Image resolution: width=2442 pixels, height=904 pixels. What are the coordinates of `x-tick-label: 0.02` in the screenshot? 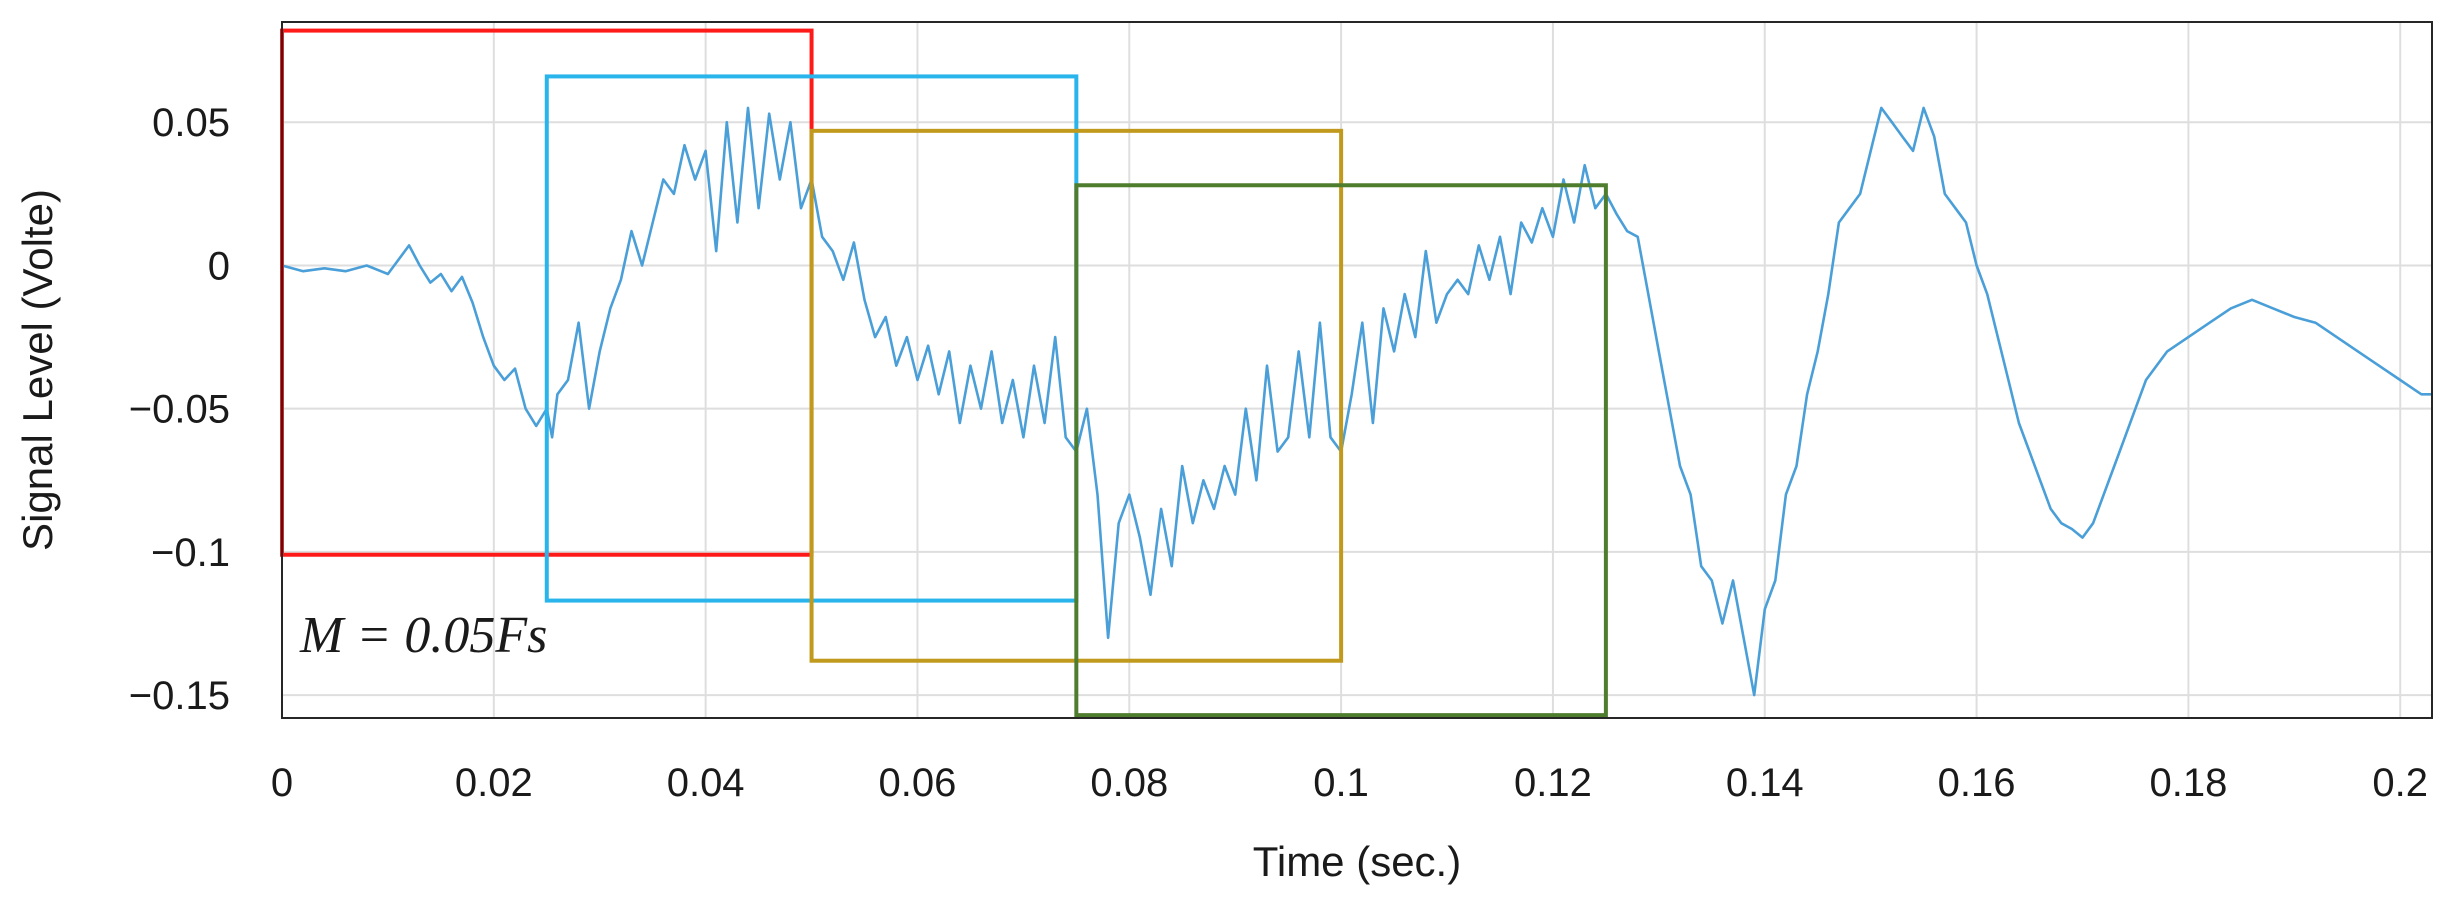 It's located at (494, 783).